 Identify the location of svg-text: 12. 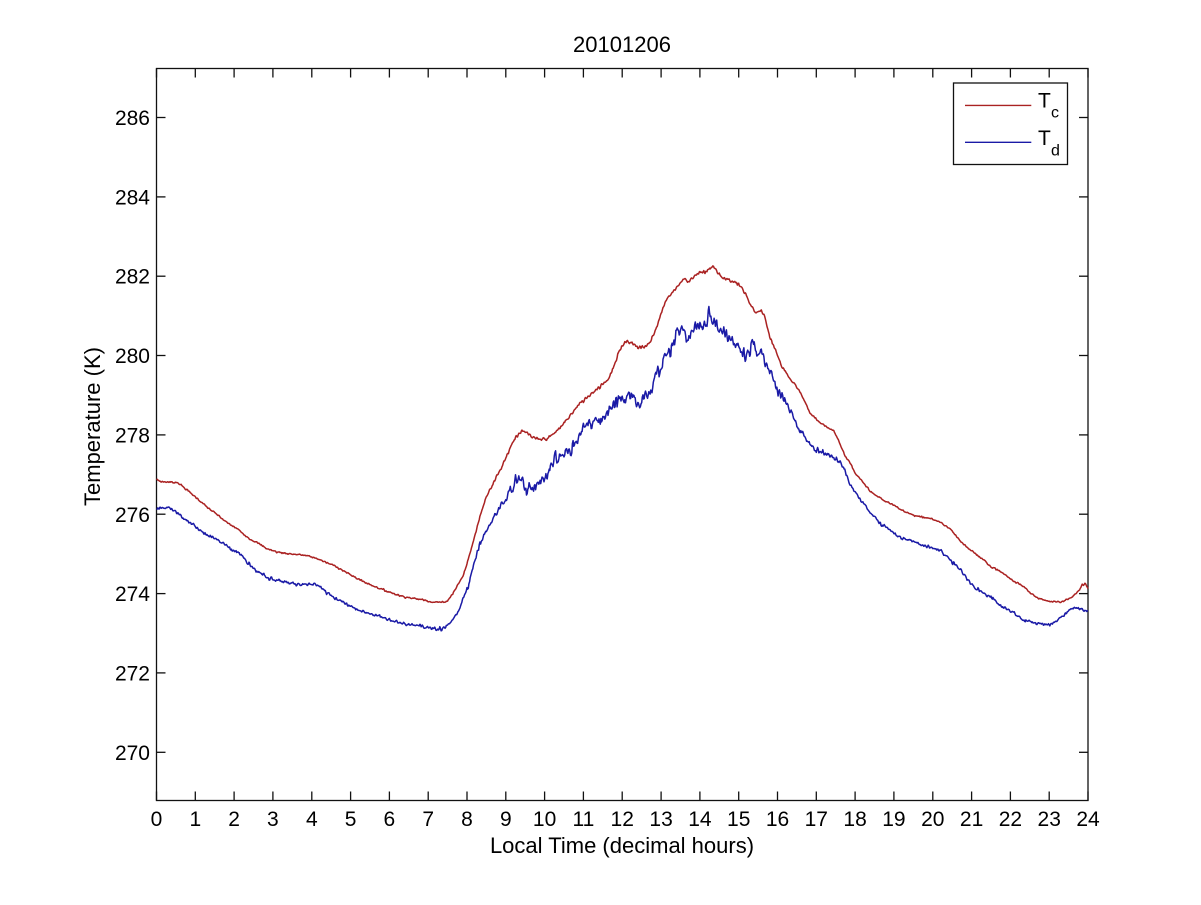
(622, 819).